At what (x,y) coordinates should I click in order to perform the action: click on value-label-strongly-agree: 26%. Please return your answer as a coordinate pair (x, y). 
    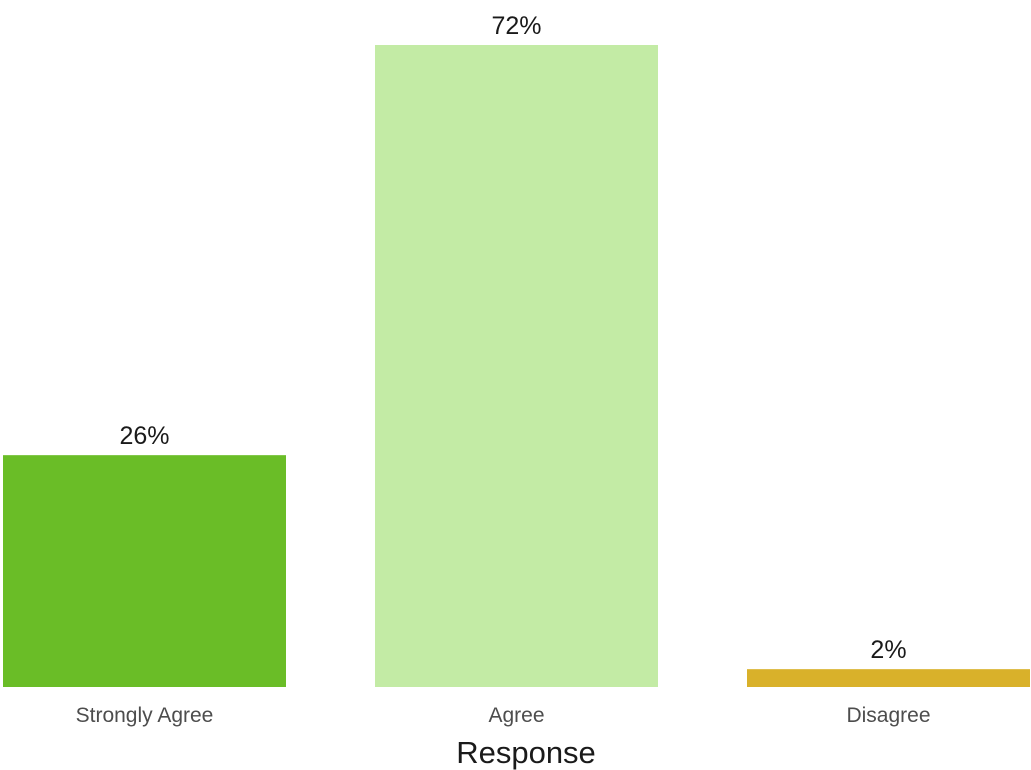
    Looking at the image, I should click on (144, 436).